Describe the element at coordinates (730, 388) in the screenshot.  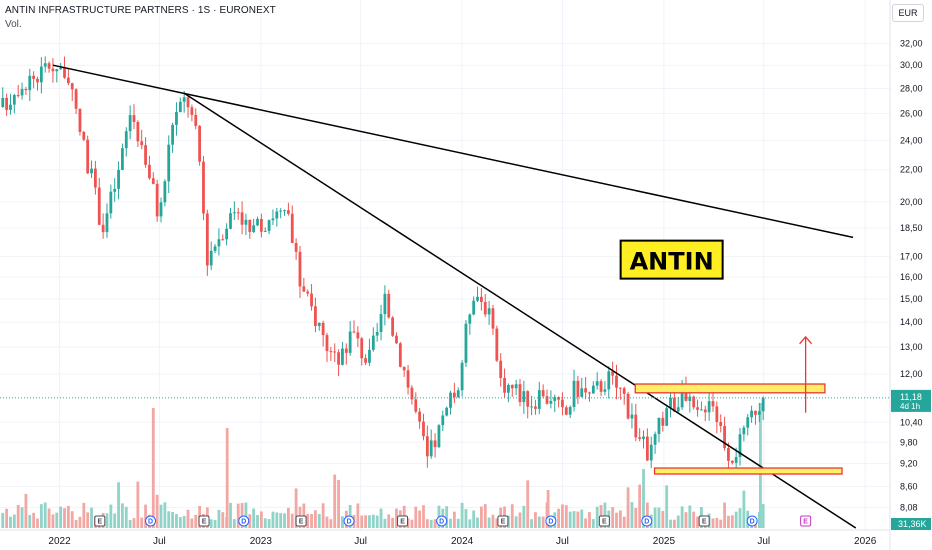
I see `resistance-zone` at that location.